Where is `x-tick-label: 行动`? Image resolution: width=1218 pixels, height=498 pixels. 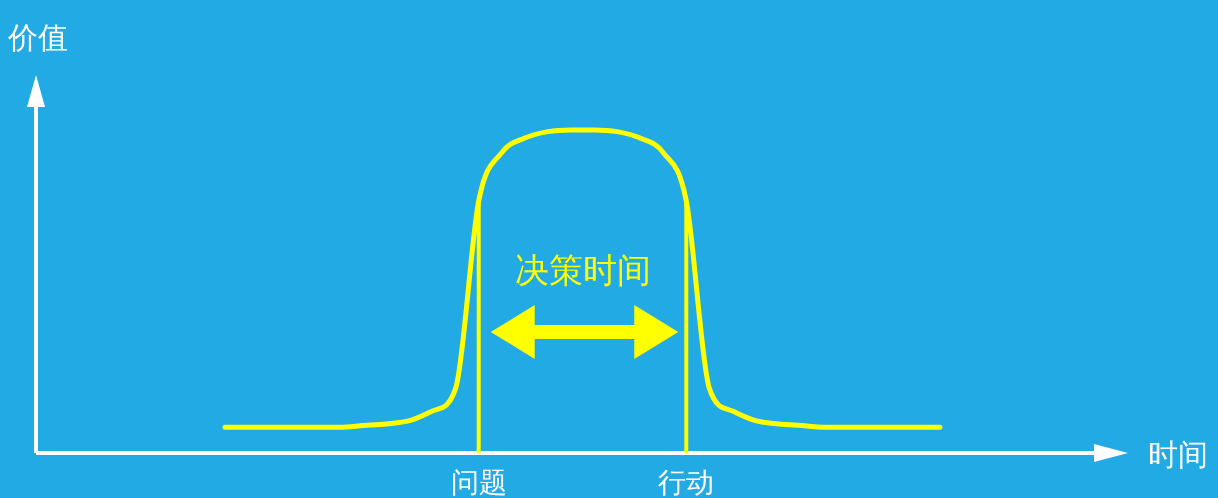 x-tick-label: 行动 is located at coordinates (686, 482).